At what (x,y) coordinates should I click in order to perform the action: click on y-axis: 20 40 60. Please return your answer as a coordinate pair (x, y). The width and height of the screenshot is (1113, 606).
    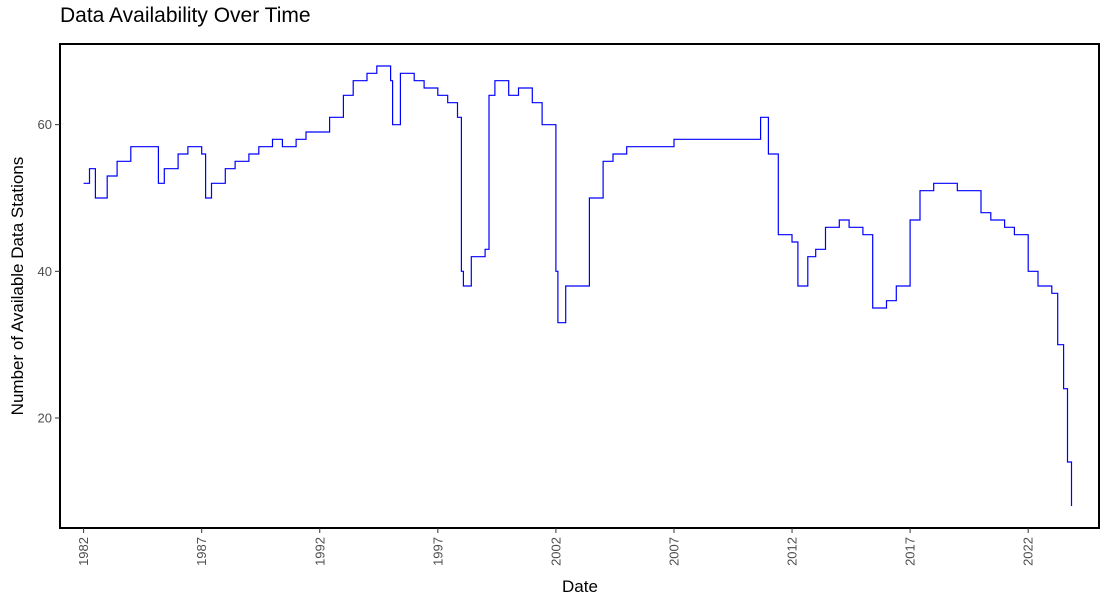
    Looking at the image, I should click on (49, 271).